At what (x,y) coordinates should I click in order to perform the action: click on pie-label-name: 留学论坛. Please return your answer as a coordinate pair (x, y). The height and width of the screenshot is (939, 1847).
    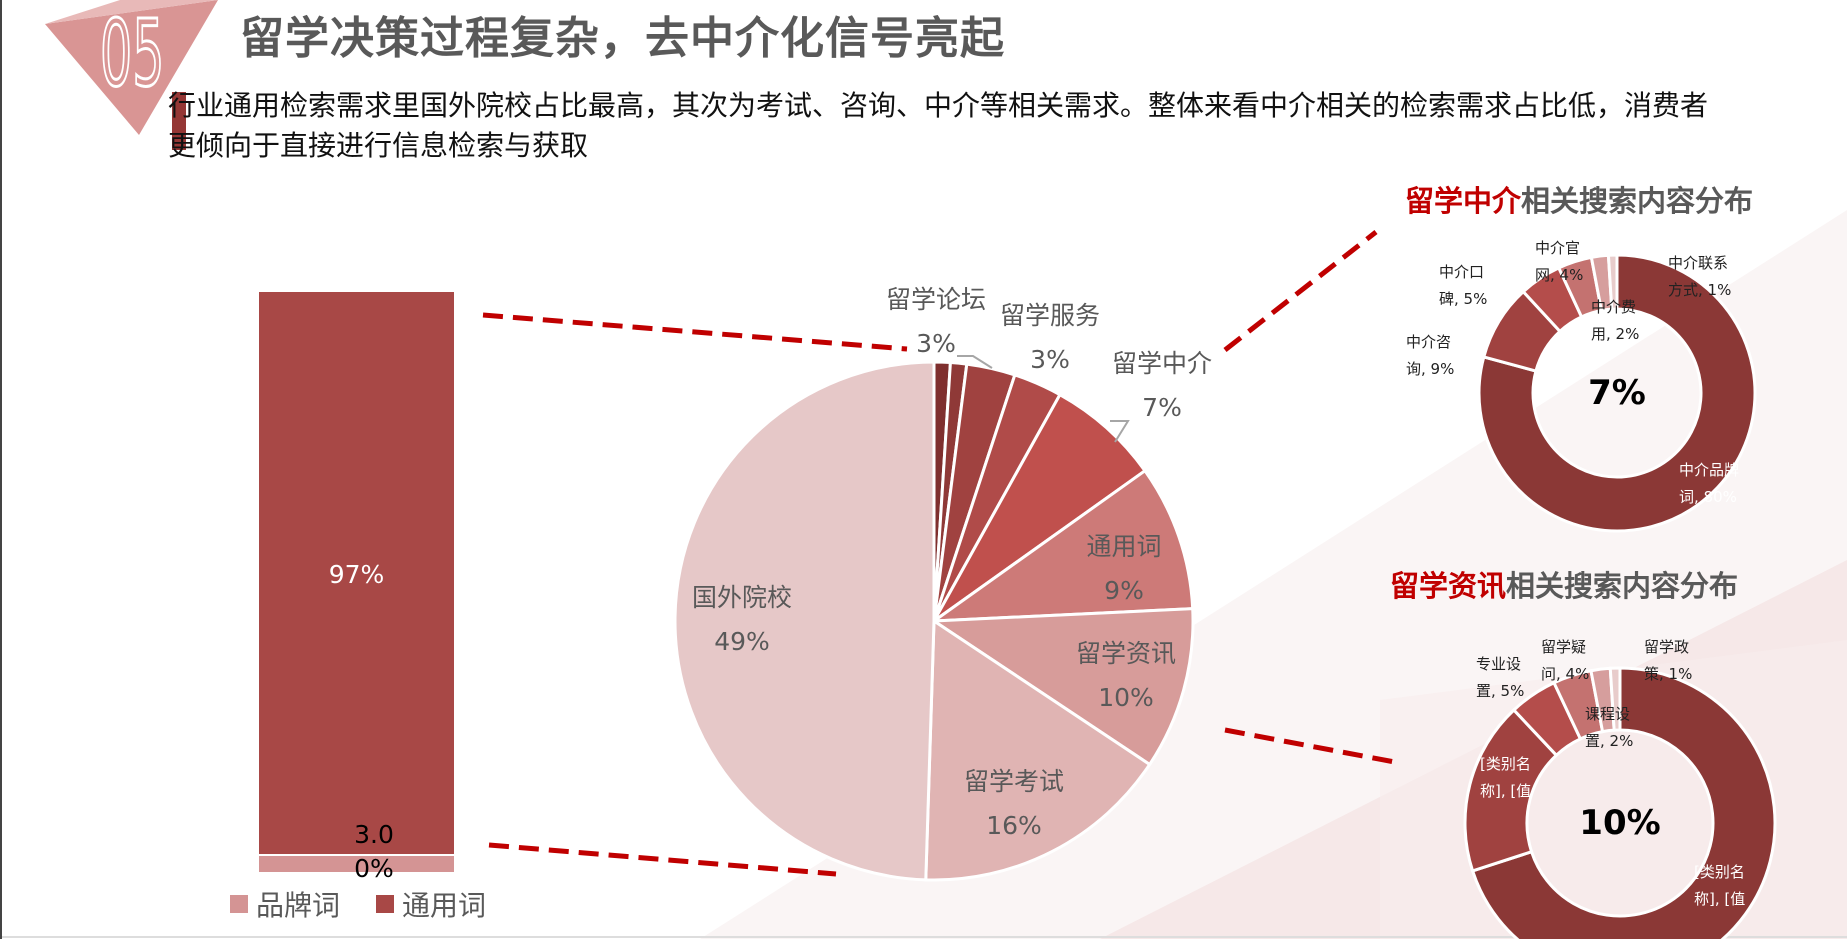
    Looking at the image, I should click on (936, 299).